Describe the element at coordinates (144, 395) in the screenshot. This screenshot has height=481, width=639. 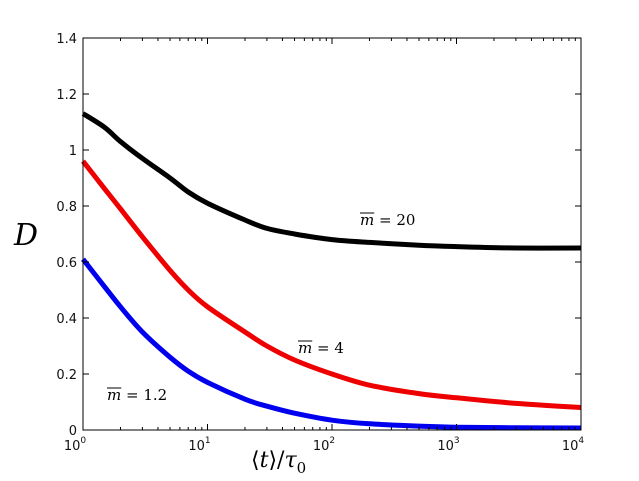
I see `series-label-m1-2-eq: = 1.2` at that location.